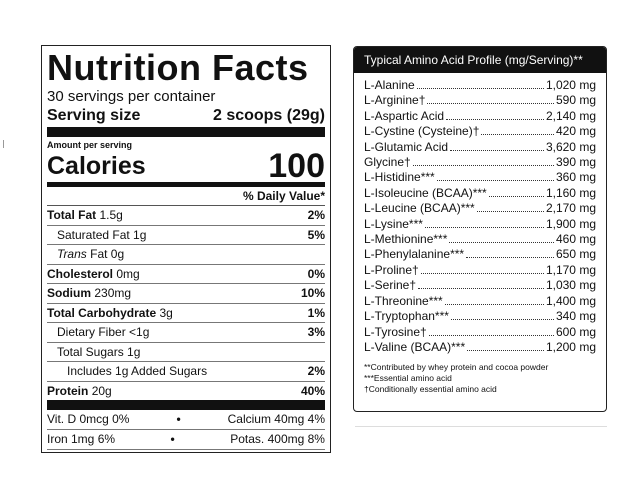 The width and height of the screenshot is (643, 497). I want to click on daily-value-header: % Daily Value*, so click(186, 196).